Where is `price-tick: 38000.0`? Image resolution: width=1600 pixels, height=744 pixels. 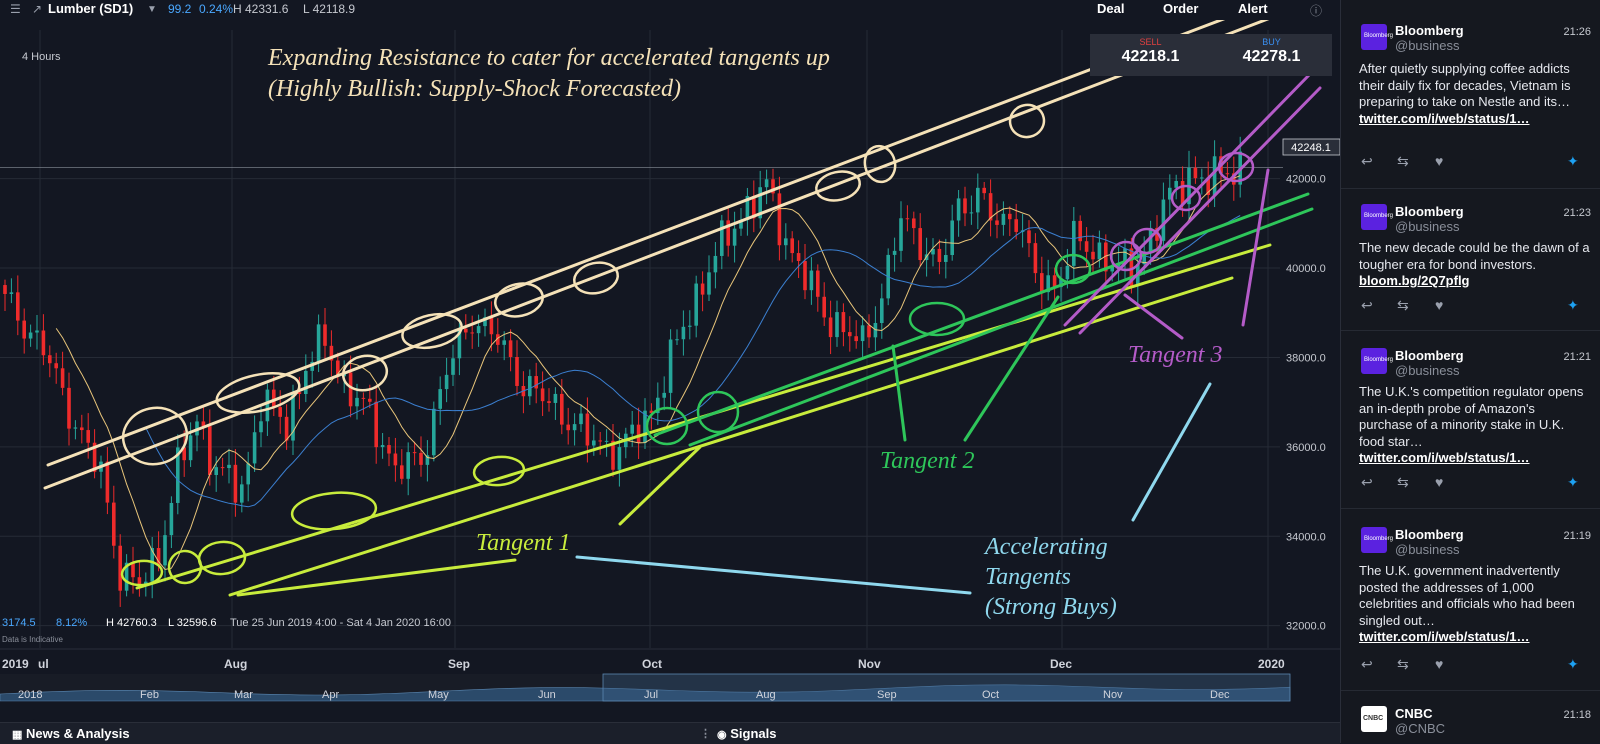
price-tick: 38000.0 is located at coordinates (1306, 358).